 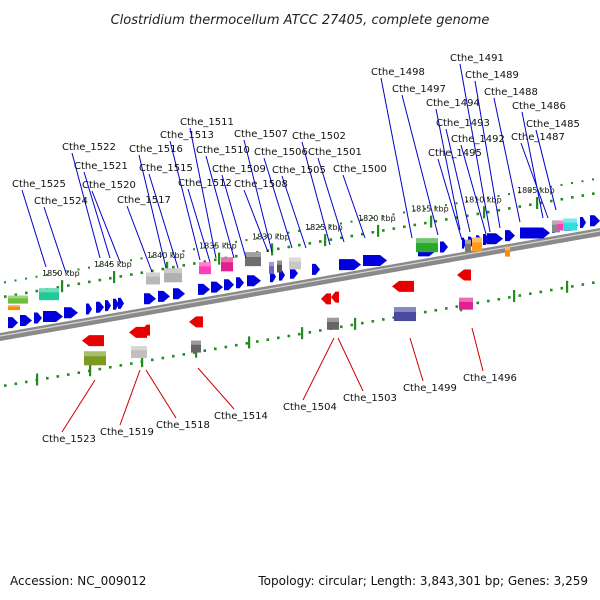 I want to click on forward-gene-label: Cthe_1500, so click(x=360, y=169).